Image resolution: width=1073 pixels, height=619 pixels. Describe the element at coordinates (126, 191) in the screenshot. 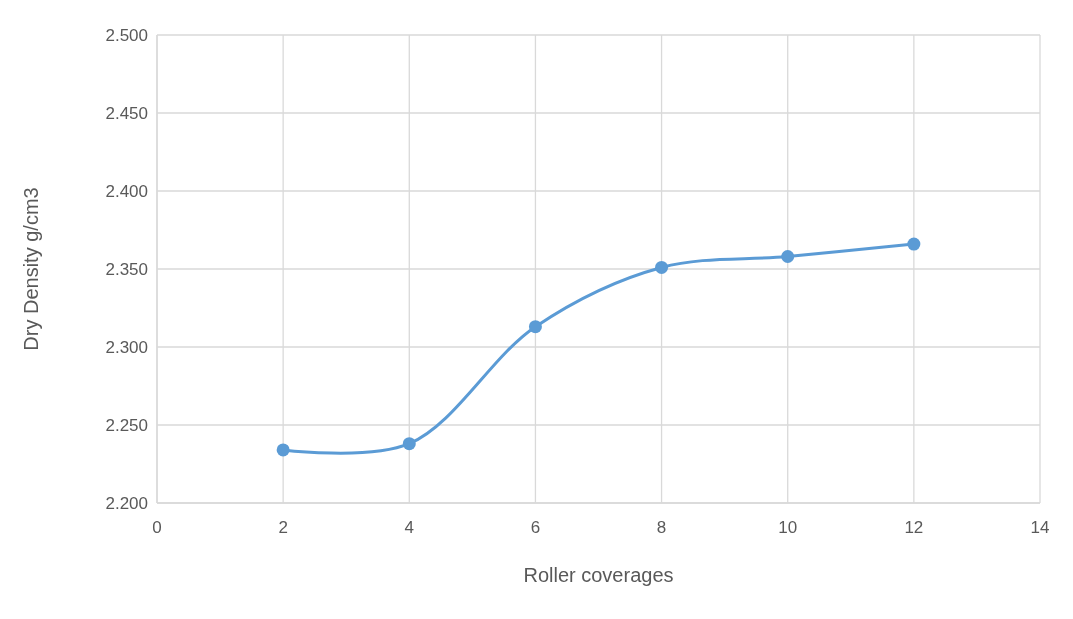

I see `y-tick-label: 2.400` at that location.